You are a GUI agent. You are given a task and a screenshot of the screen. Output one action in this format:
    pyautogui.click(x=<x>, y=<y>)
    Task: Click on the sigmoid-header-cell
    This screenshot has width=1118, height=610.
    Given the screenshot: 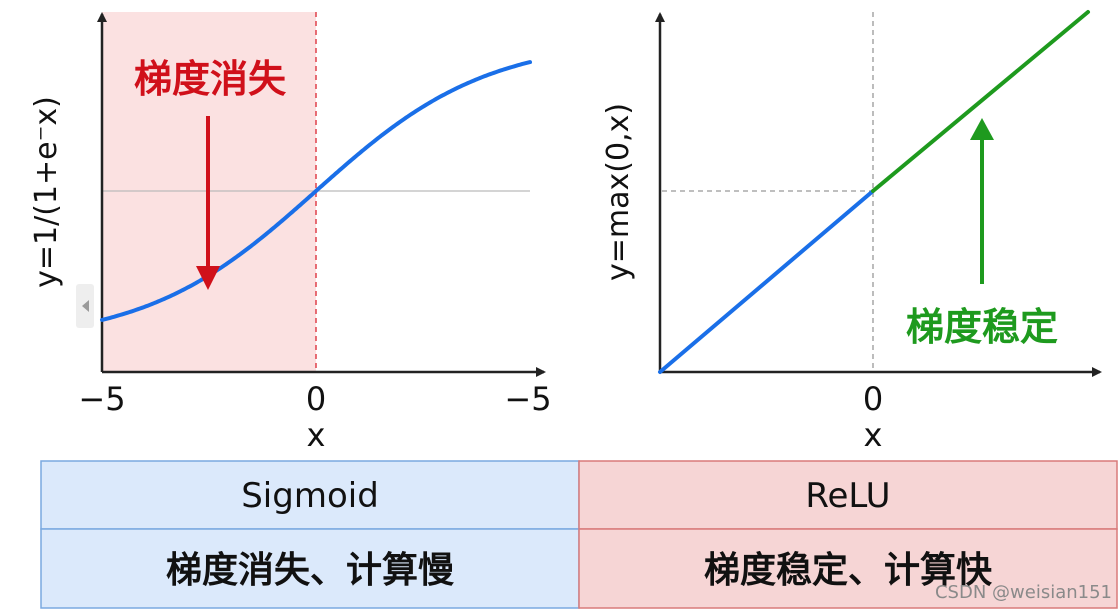 What is the action you would take?
    pyautogui.click(x=310, y=495)
    